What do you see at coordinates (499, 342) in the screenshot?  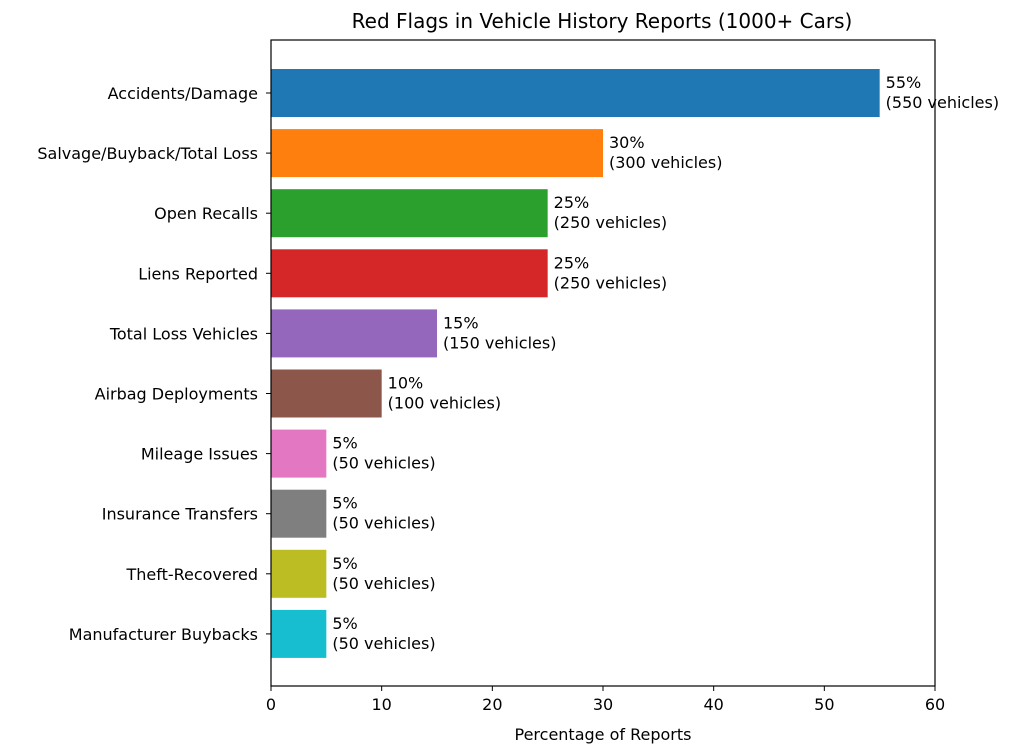 I see `data-label-count: (150 vehicles)` at bounding box center [499, 342].